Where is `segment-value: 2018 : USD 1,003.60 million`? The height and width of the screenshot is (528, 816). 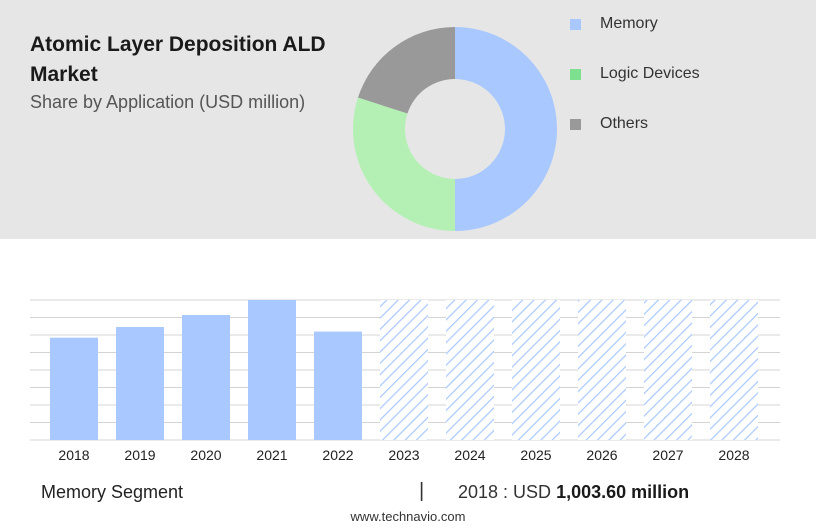 segment-value: 2018 : USD 1,003.60 million is located at coordinates (573, 492).